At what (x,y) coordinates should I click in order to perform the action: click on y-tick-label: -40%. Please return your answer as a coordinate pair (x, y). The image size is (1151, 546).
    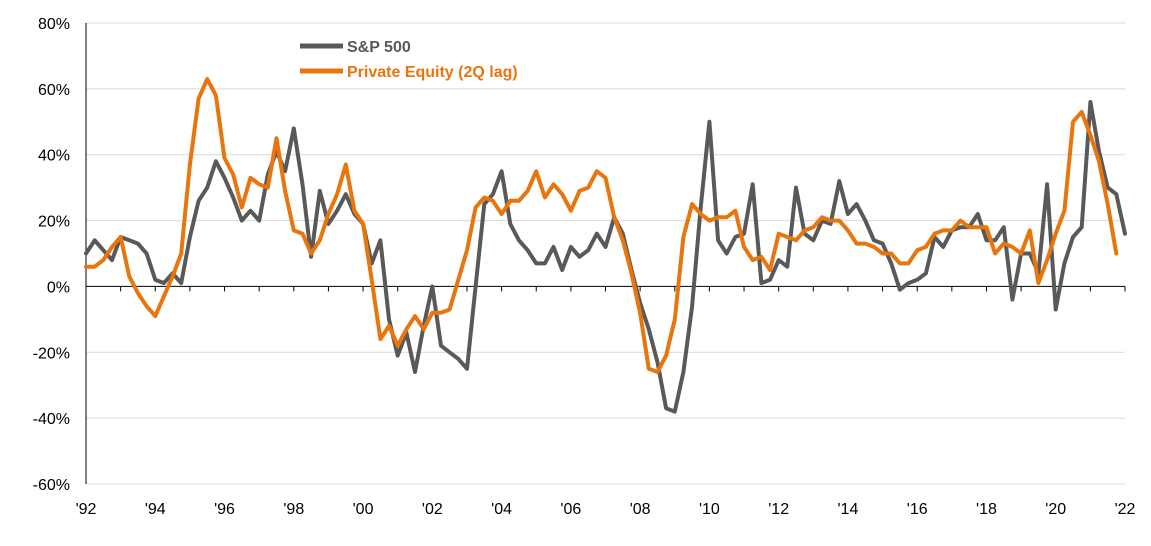
    Looking at the image, I should click on (51, 419).